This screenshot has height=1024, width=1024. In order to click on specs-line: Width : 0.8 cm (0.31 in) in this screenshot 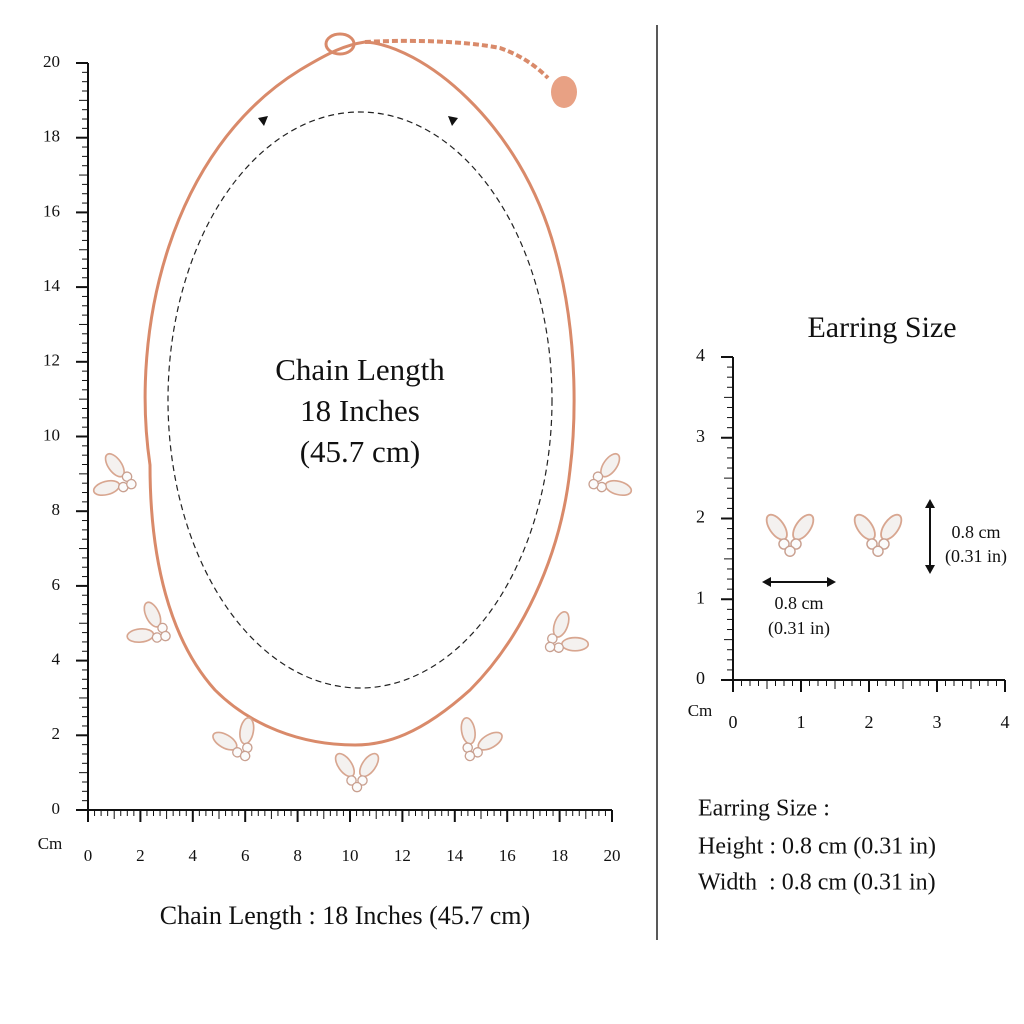, I will do `click(817, 883)`.